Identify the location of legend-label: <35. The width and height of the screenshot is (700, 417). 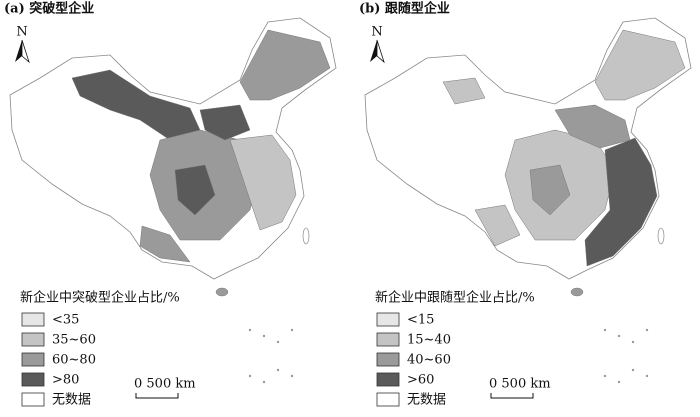
(65, 320).